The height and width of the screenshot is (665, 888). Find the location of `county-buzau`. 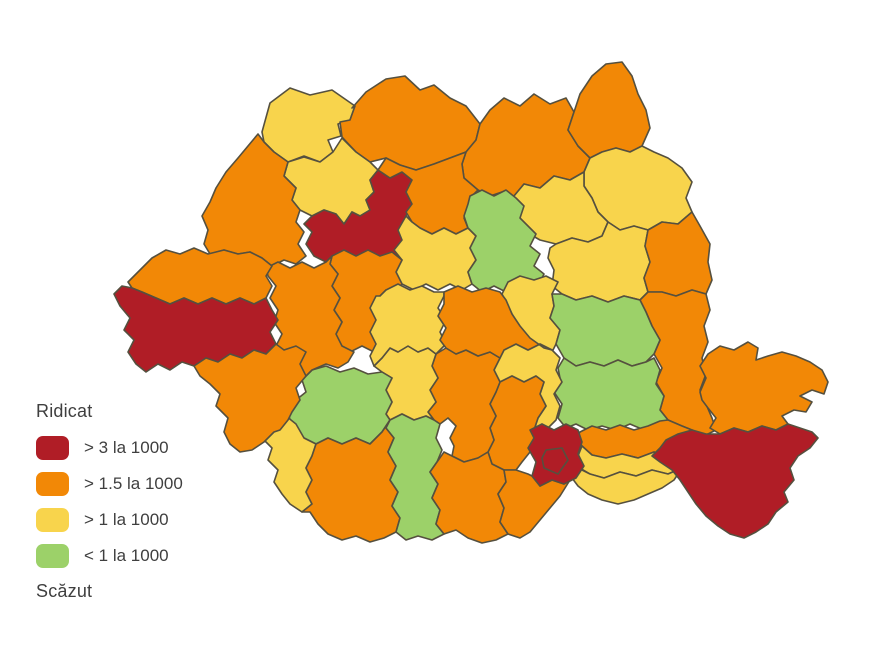

county-buzau is located at coordinates (611, 394).